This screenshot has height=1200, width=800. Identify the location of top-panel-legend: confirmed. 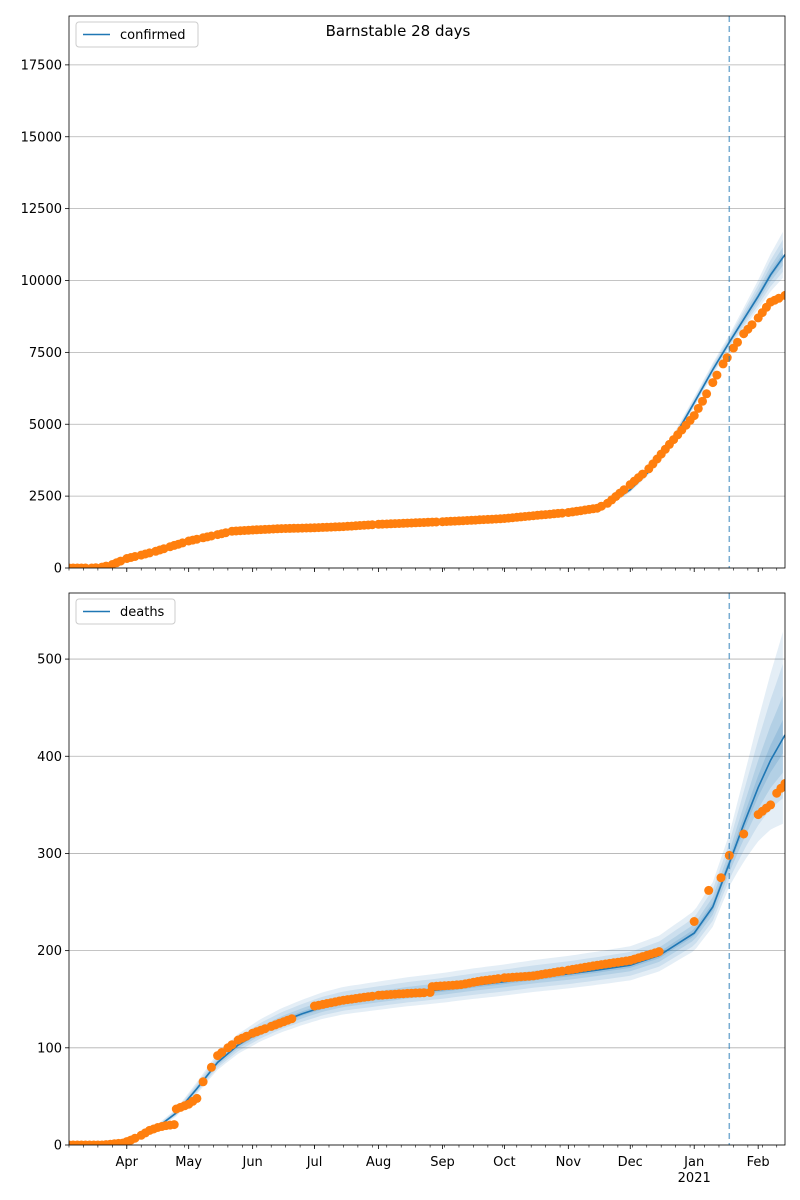
(137, 34).